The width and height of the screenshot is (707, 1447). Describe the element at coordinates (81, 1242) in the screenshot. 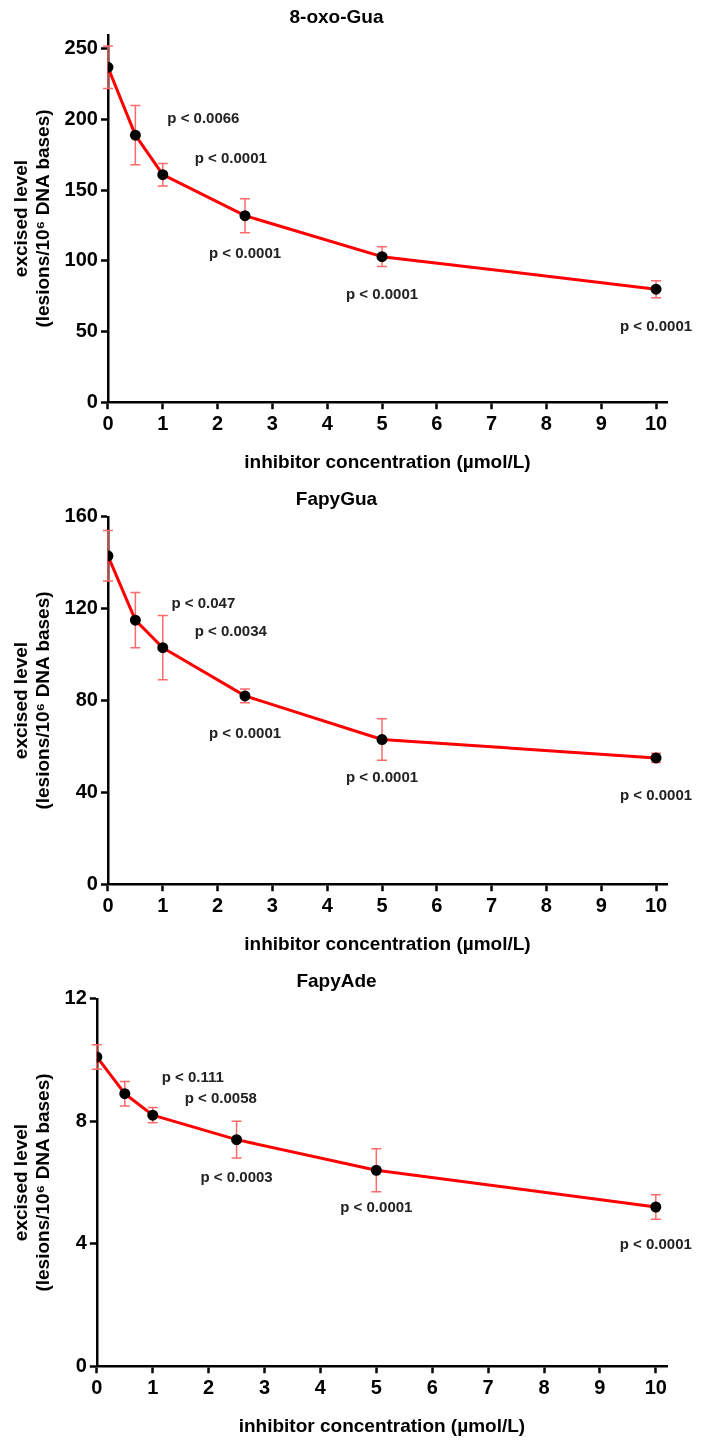

I see `y-tick-label: 4` at that location.